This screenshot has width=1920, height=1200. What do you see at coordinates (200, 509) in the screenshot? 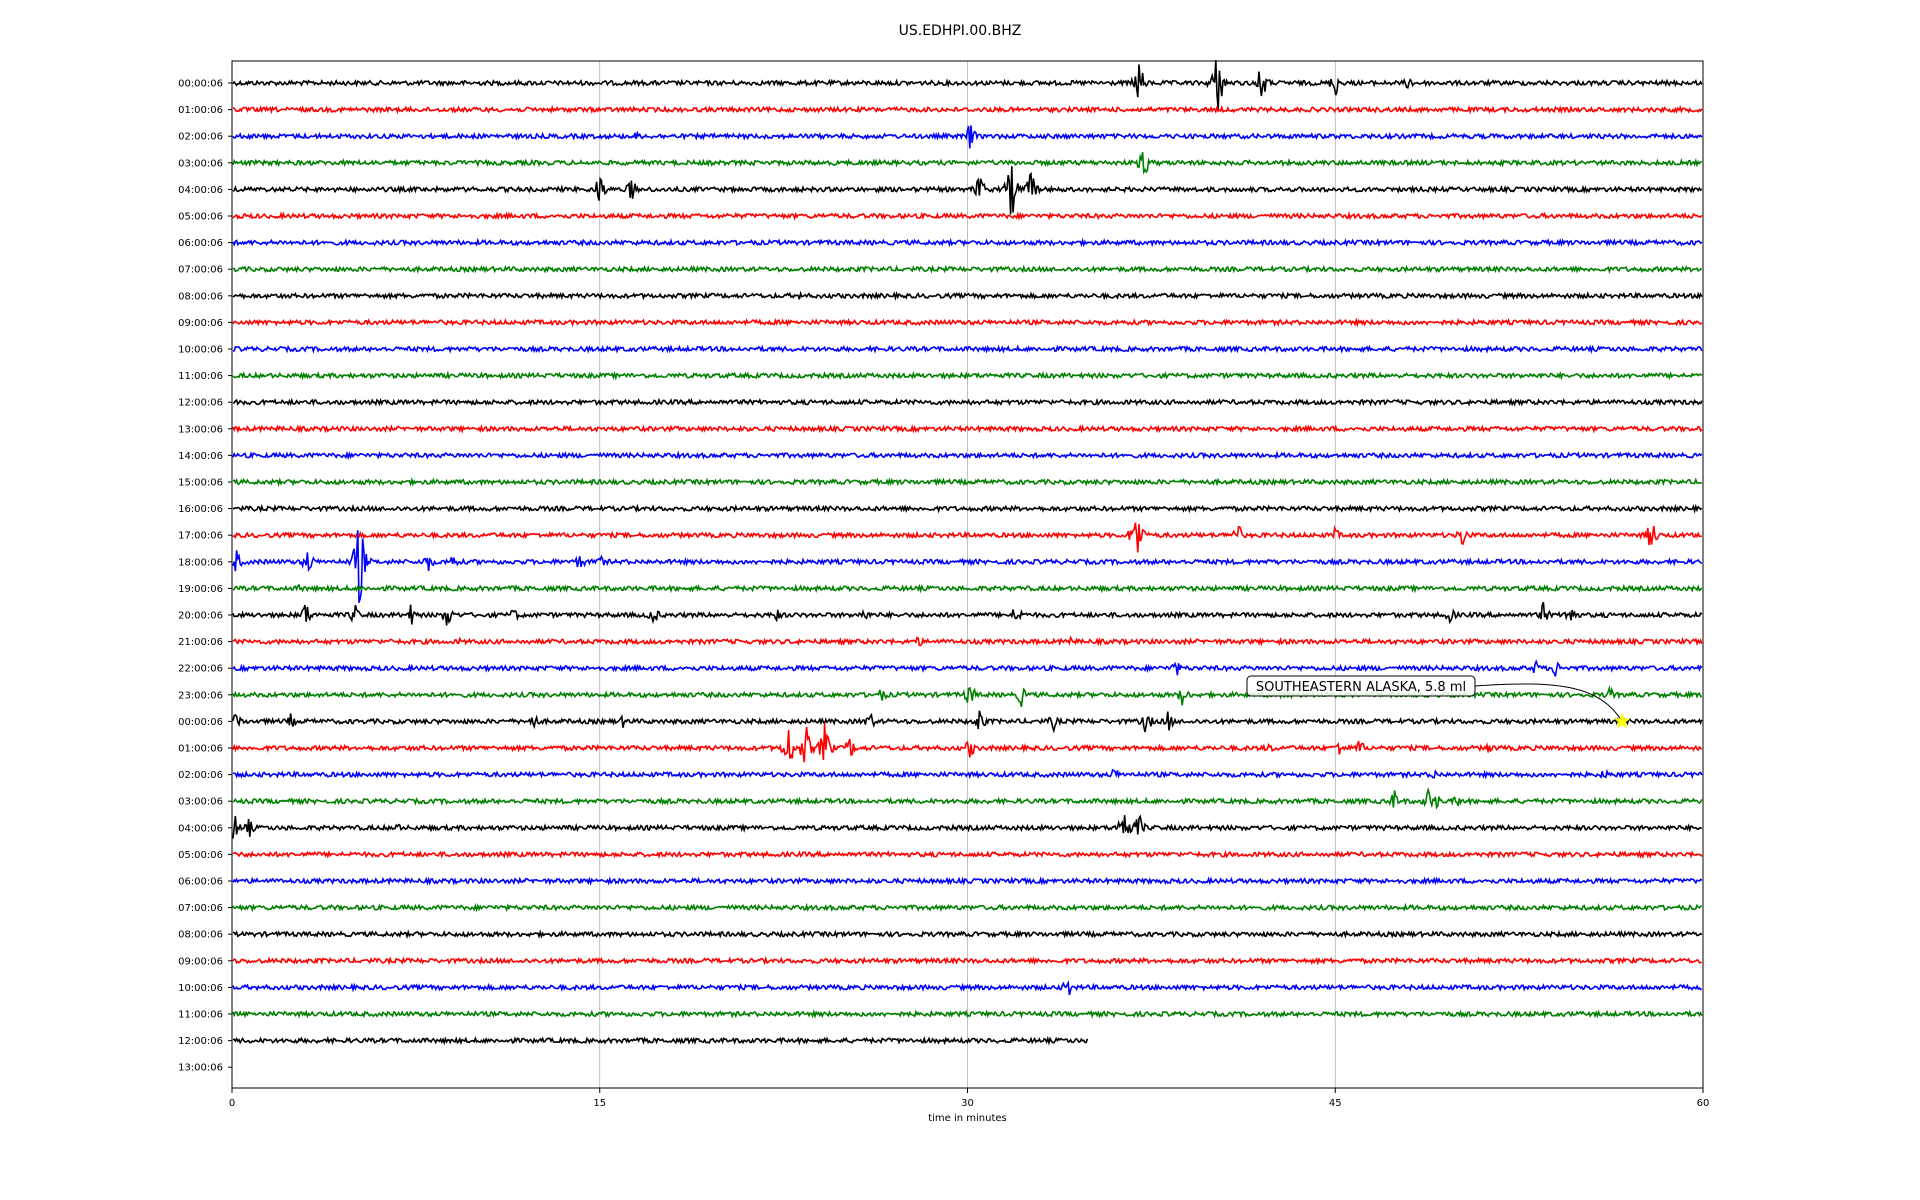
I see `row-label: 16:00:06` at bounding box center [200, 509].